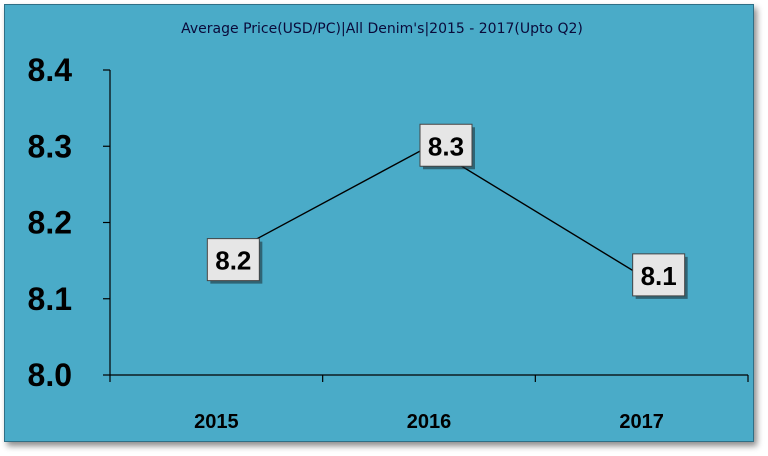  Describe the element at coordinates (216, 422) in the screenshot. I see `x-tick-label: 2015` at that location.